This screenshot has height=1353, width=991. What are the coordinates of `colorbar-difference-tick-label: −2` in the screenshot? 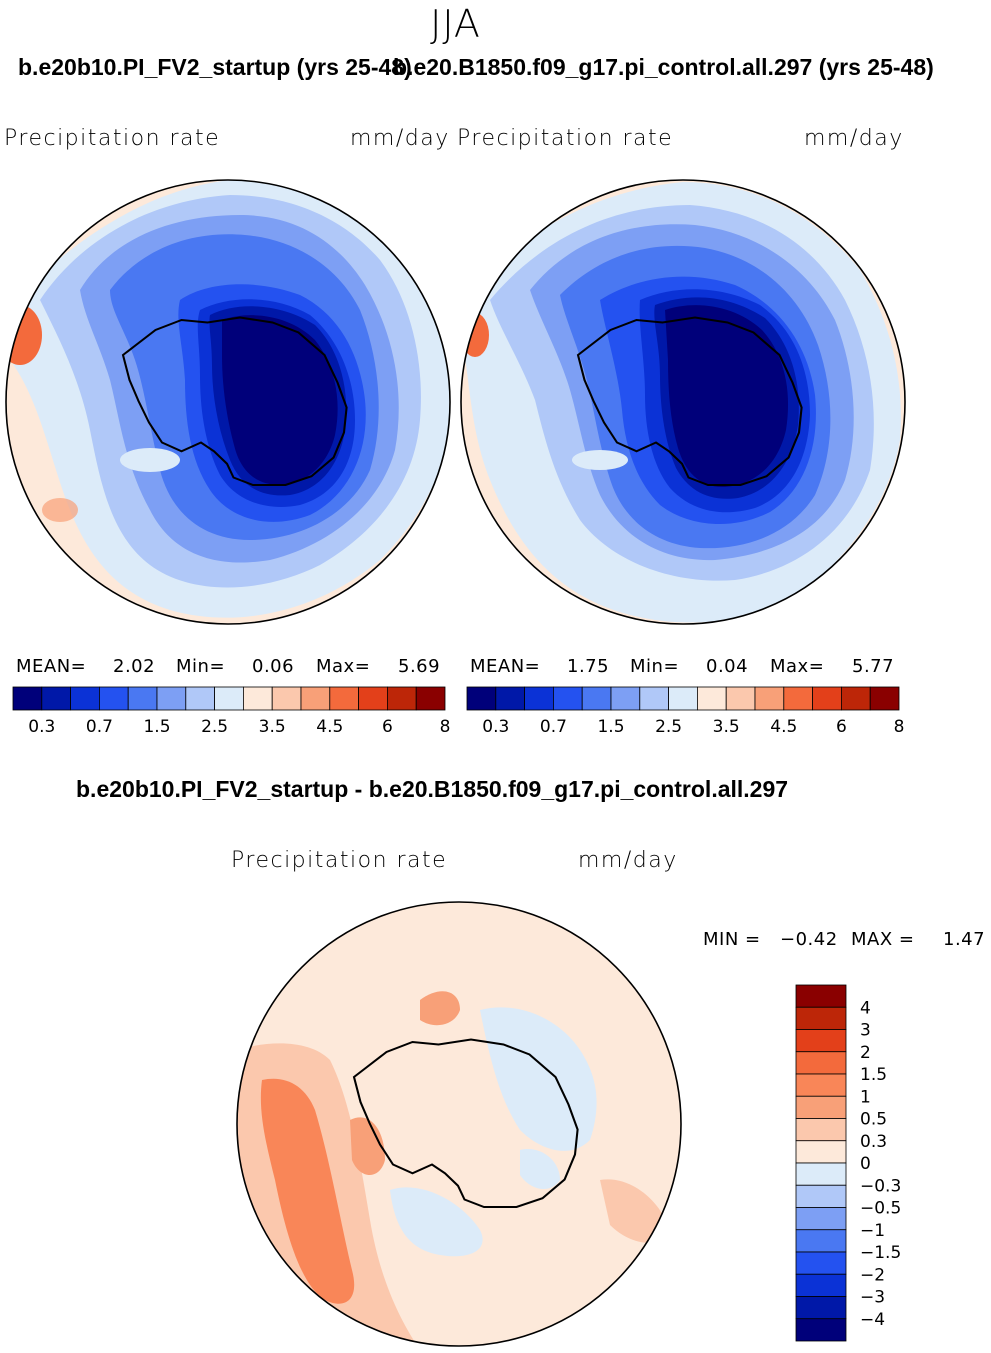 It's located at (872, 1275).